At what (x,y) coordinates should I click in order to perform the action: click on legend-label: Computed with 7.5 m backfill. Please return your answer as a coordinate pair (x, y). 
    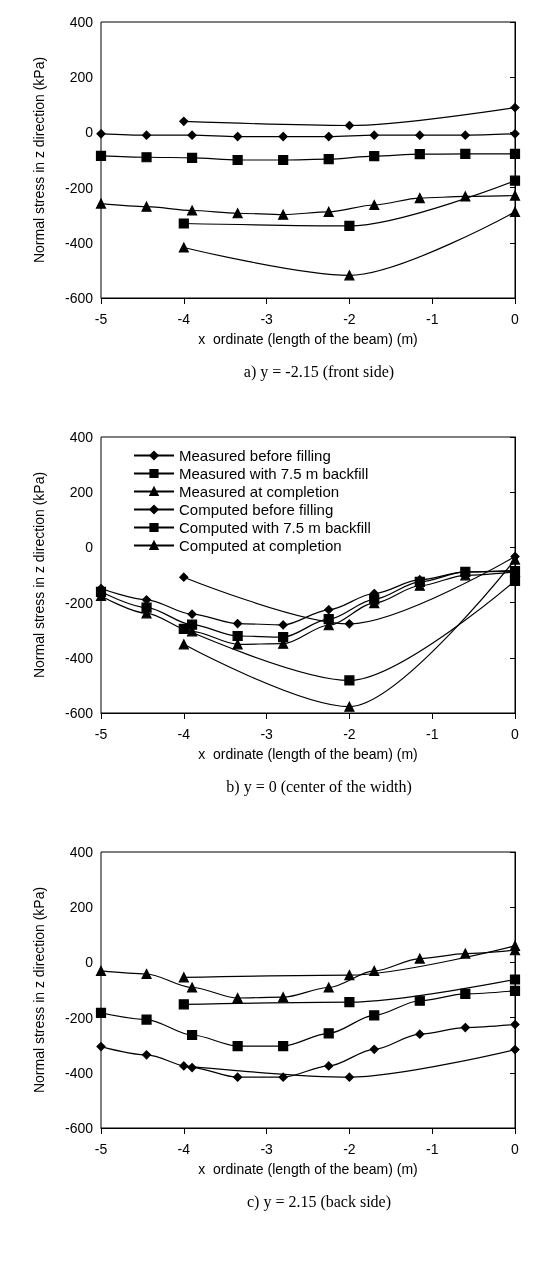
    Looking at the image, I should click on (275, 527).